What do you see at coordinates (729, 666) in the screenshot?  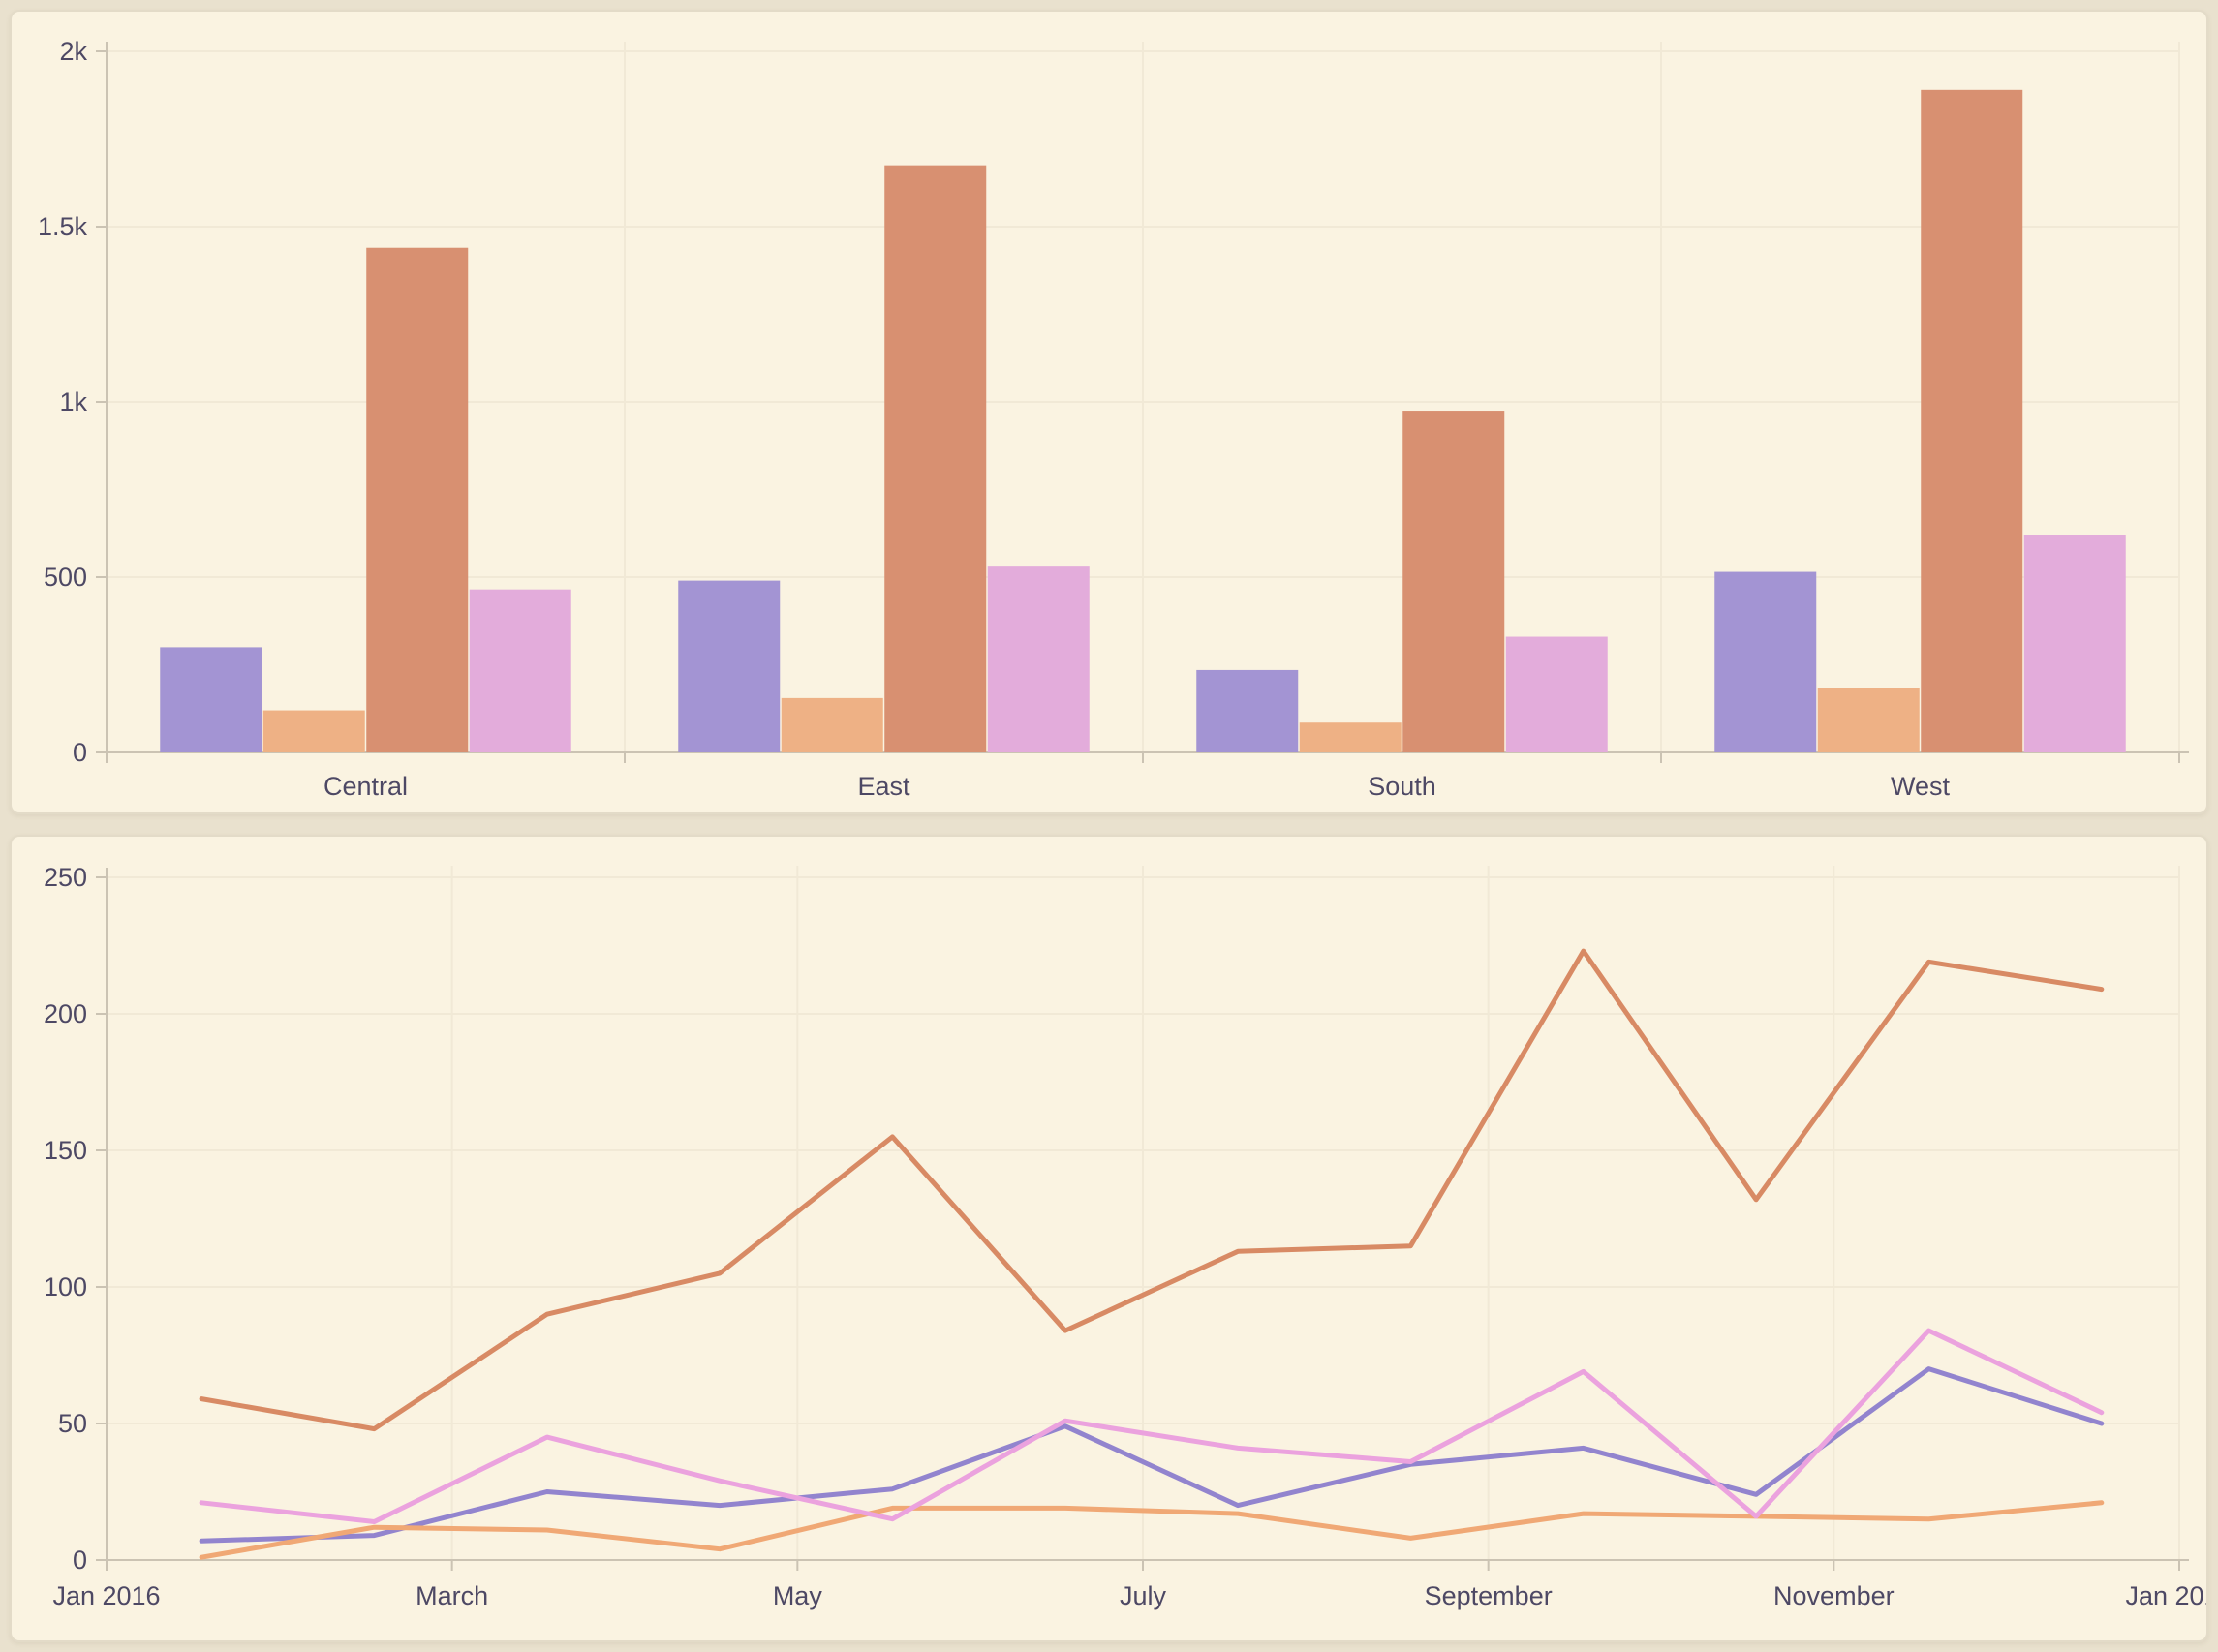 I see `bar-purple-east` at bounding box center [729, 666].